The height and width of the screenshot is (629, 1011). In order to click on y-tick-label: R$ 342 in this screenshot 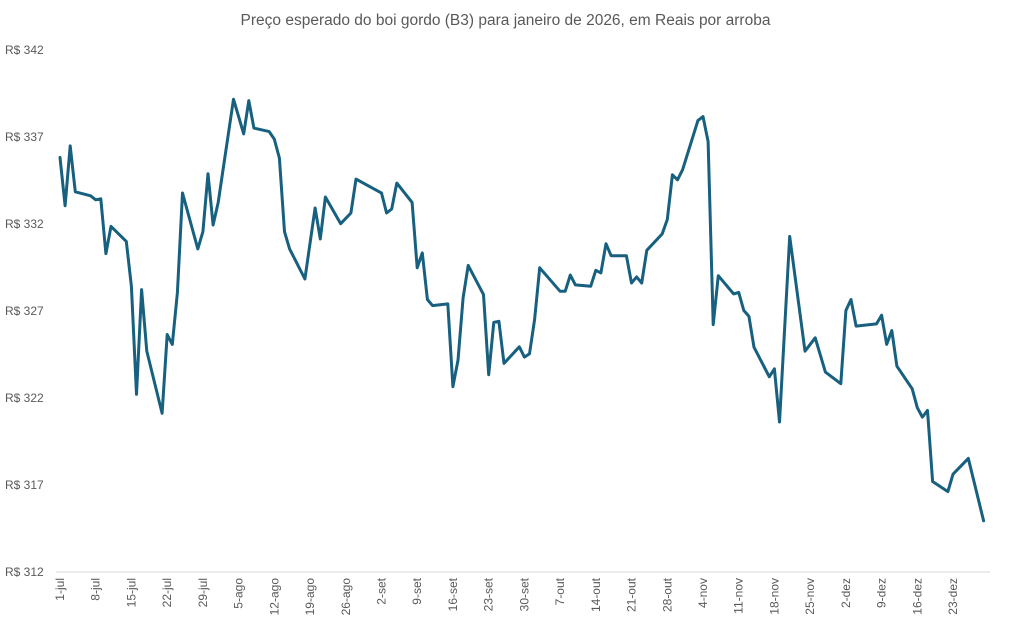, I will do `click(24, 50)`.